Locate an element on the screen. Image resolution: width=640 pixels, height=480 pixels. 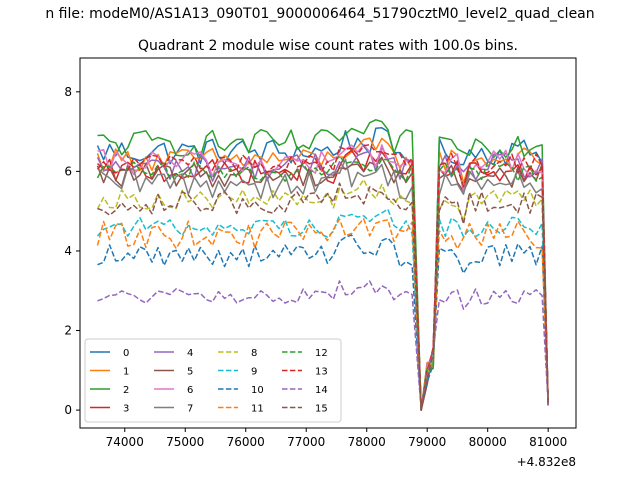
legend-label-9: 9 is located at coordinates (254, 372).